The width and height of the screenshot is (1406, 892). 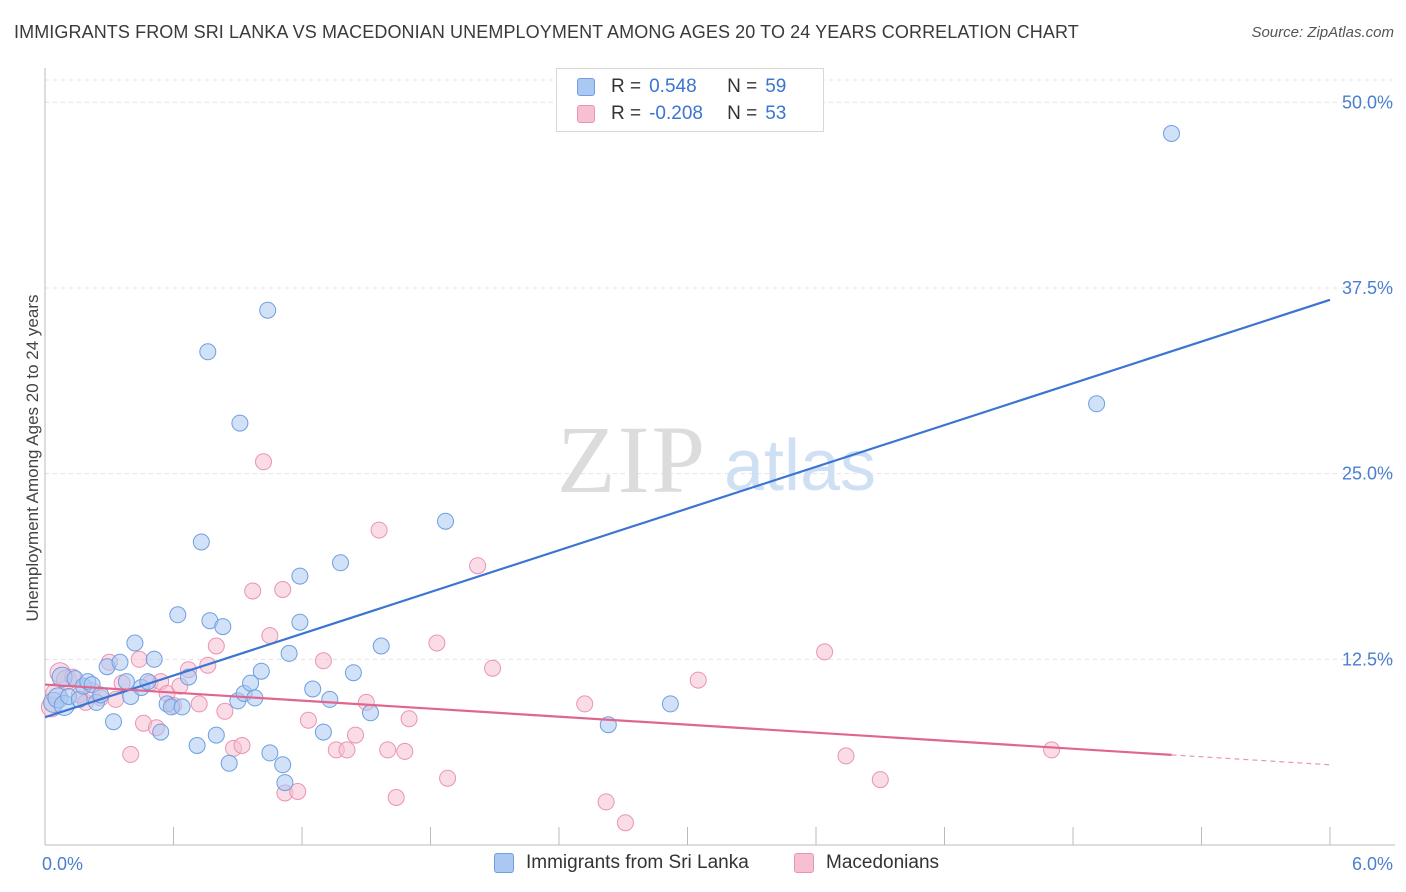 I want to click on x-tick-label: 6.0%, so click(x=1372, y=864).